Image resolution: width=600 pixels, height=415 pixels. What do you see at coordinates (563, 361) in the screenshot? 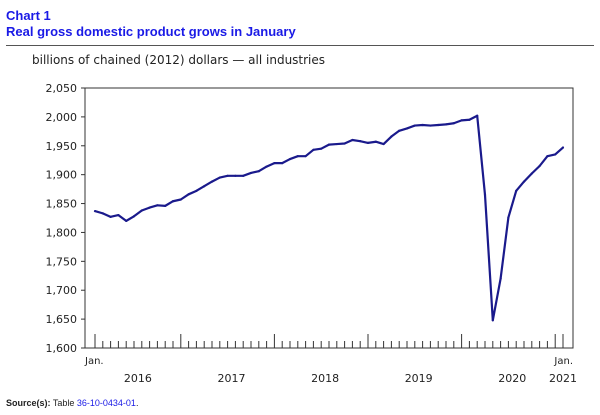
I see `x-last-month-label: Jan.` at bounding box center [563, 361].